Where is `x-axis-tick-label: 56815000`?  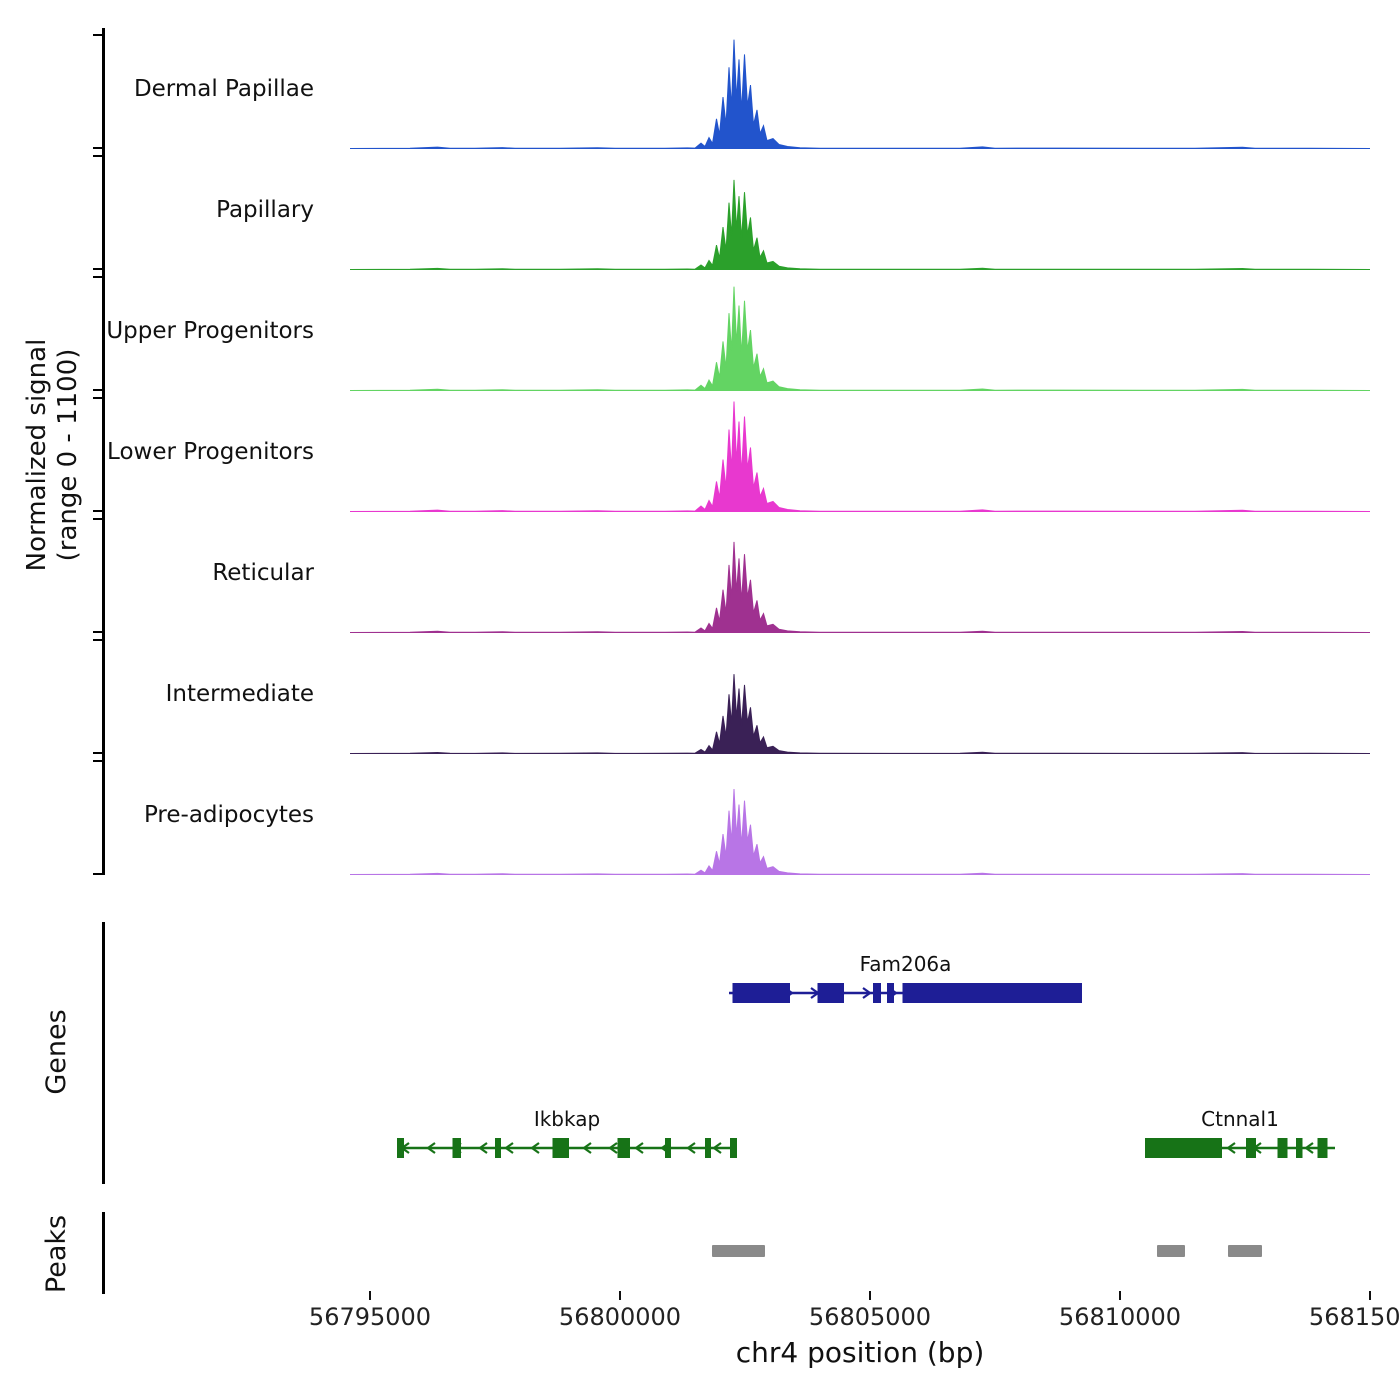 x-axis-tick-label: 56815000 is located at coordinates (1354, 1317).